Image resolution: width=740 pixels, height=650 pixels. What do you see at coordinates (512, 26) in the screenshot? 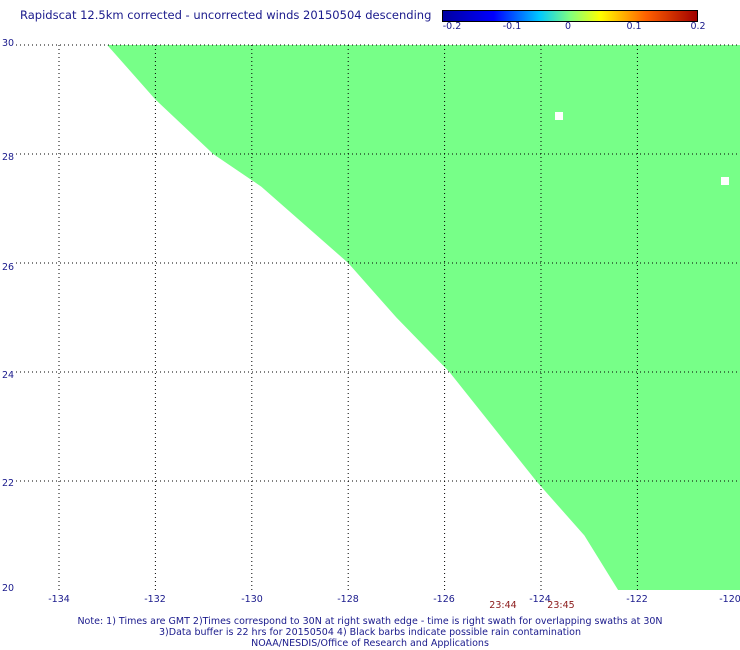
I see `colorbar-tick: -0.1` at bounding box center [512, 26].